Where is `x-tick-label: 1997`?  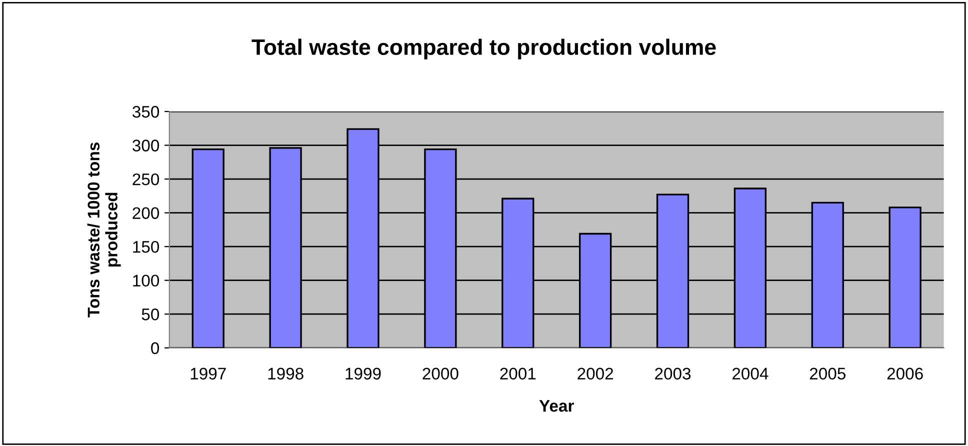 x-tick-label: 1997 is located at coordinates (208, 374).